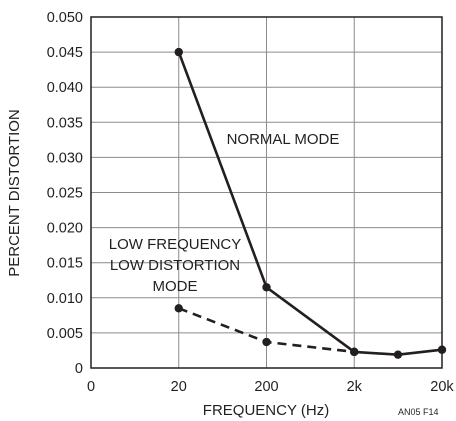 The image size is (456, 421). I want to click on y-axis-title: PERCENT DISTORTION, so click(14, 193).